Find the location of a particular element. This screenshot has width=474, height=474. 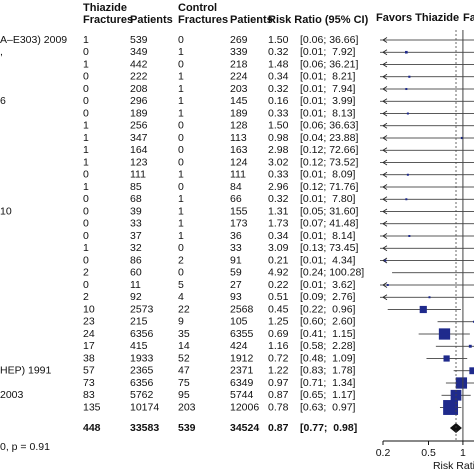

cell-rr: 1.16 is located at coordinates (278, 346).